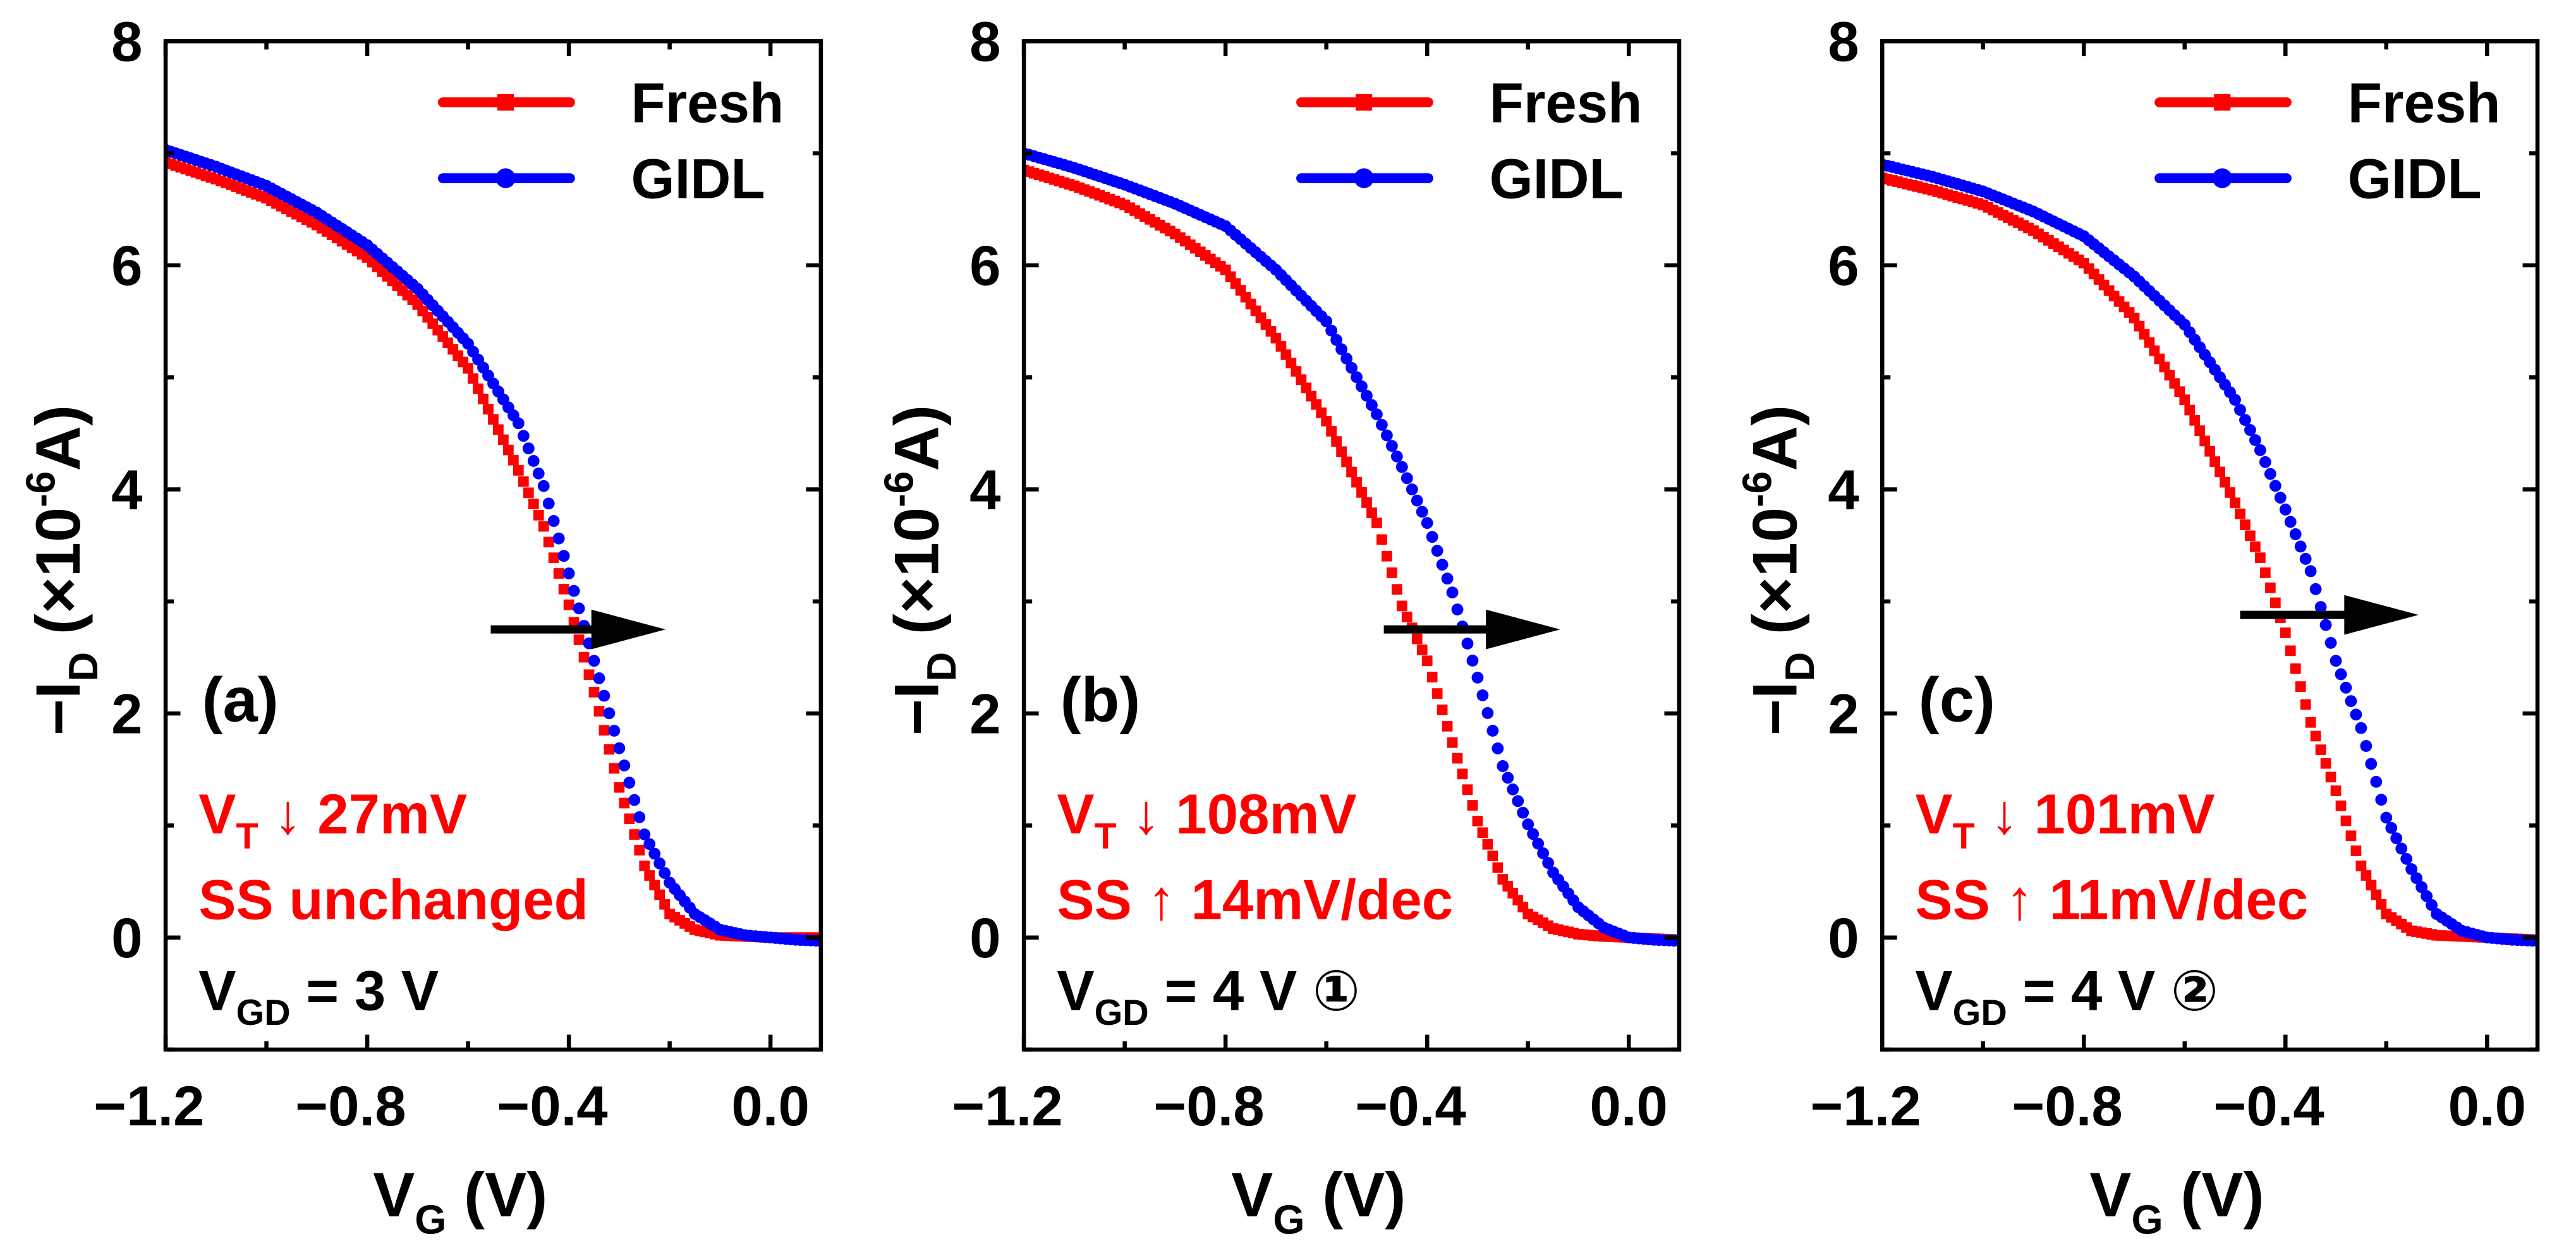  Describe the element at coordinates (1775, 579) in the screenshot. I see `label-part: (×10` at that location.